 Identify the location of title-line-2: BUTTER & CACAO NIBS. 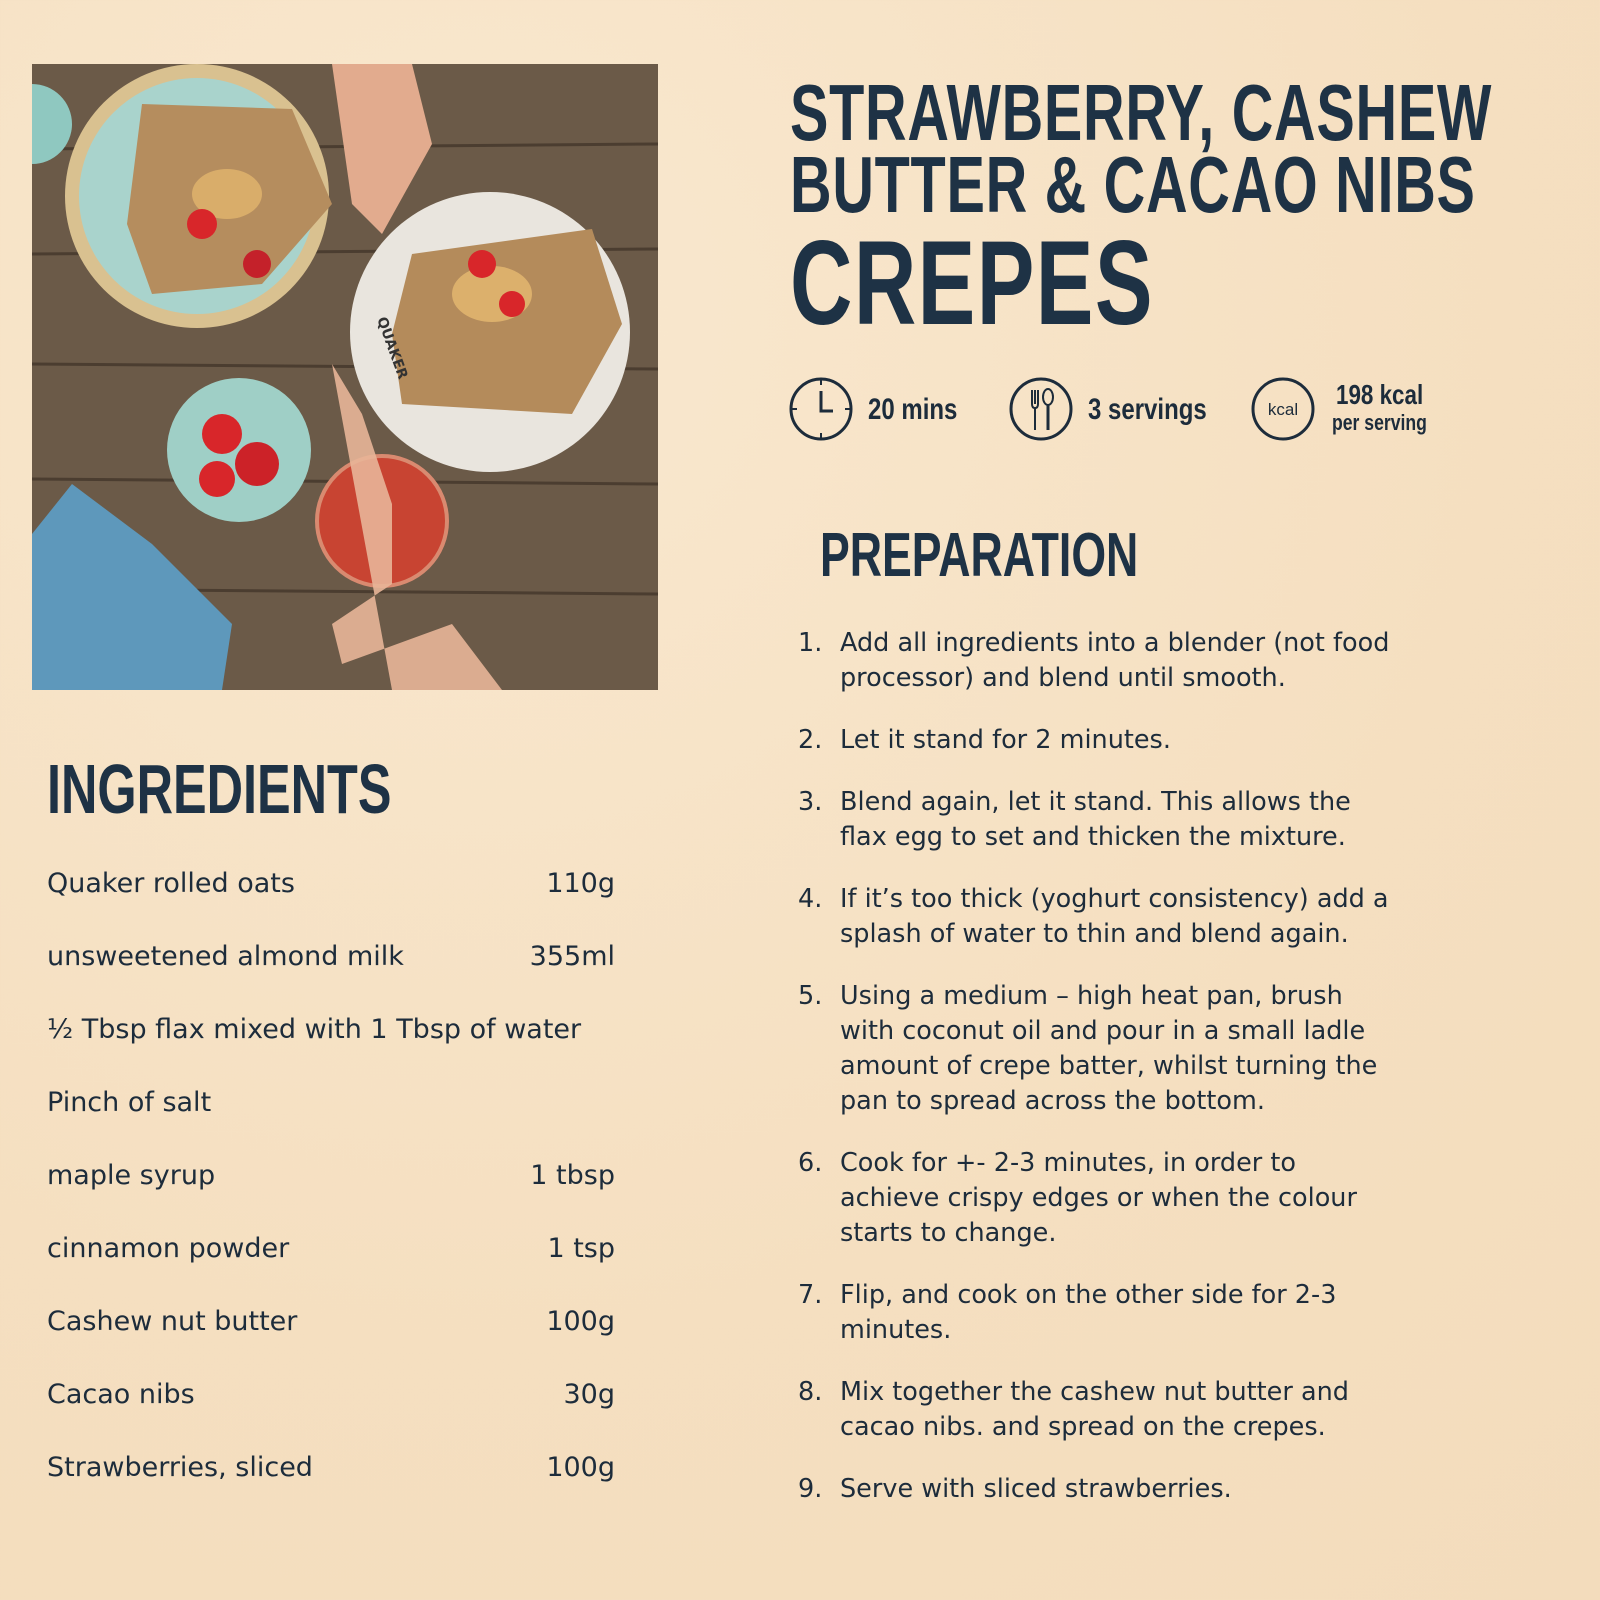
(1133, 184).